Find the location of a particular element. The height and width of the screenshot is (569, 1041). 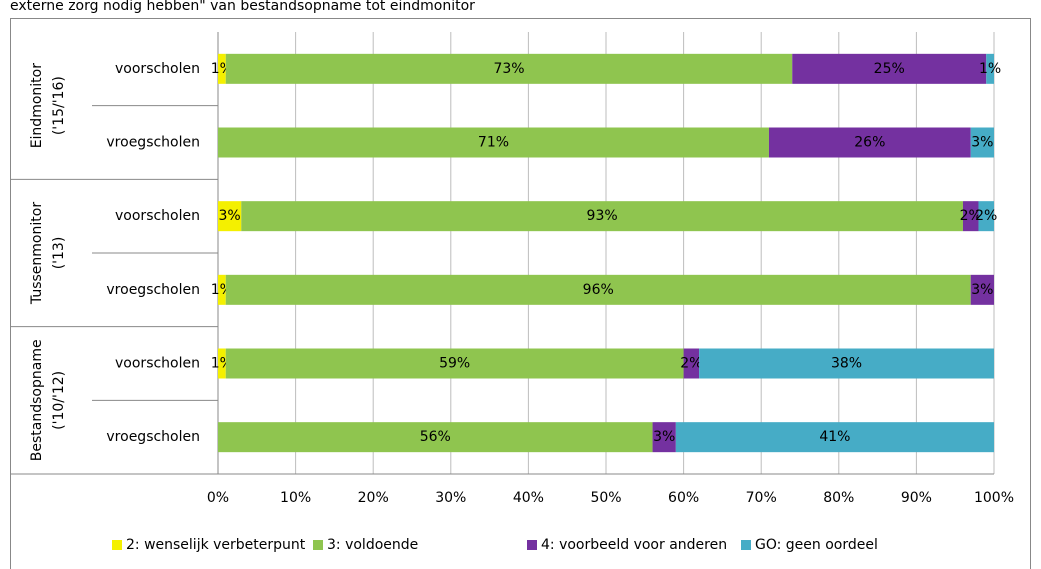

data-label: 59% is located at coordinates (454, 364).